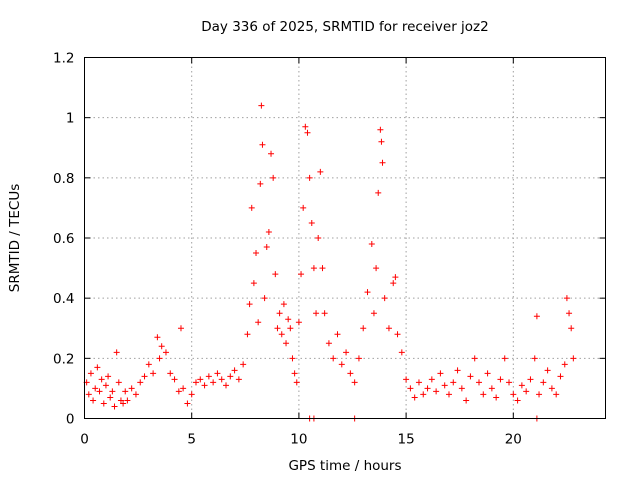  I want to click on x-tick-label: 15, so click(406, 440).